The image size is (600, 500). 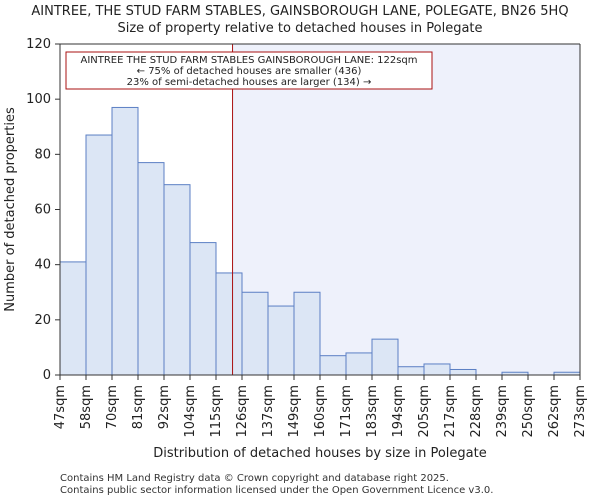 What do you see at coordinates (203, 309) in the screenshot?
I see `bar-104sqm` at bounding box center [203, 309].